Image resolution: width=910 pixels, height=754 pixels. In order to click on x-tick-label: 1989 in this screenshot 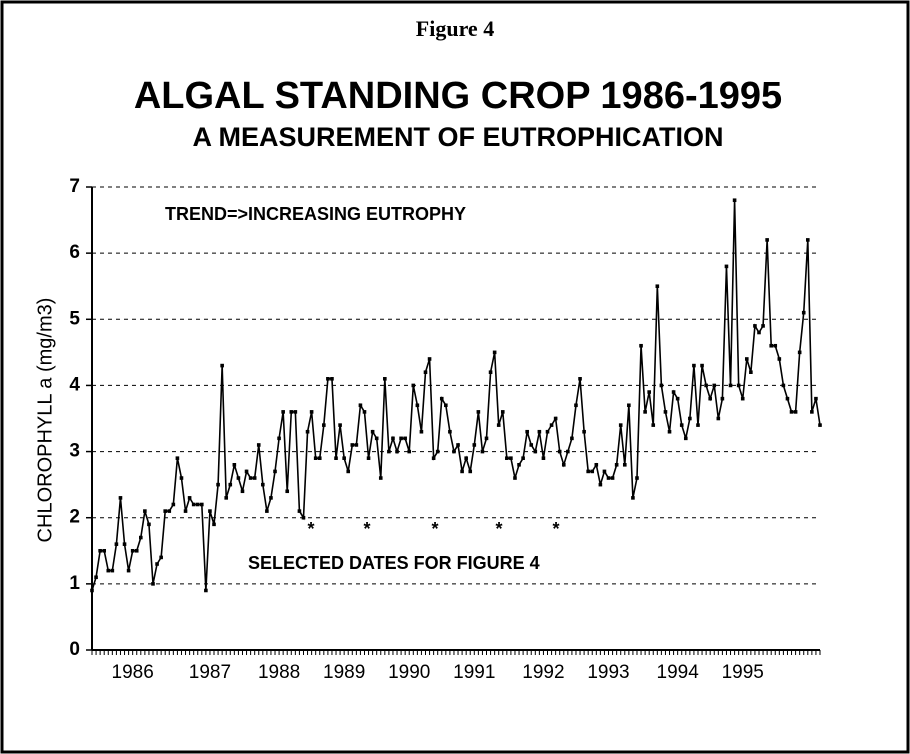, I will do `click(344, 672)`.